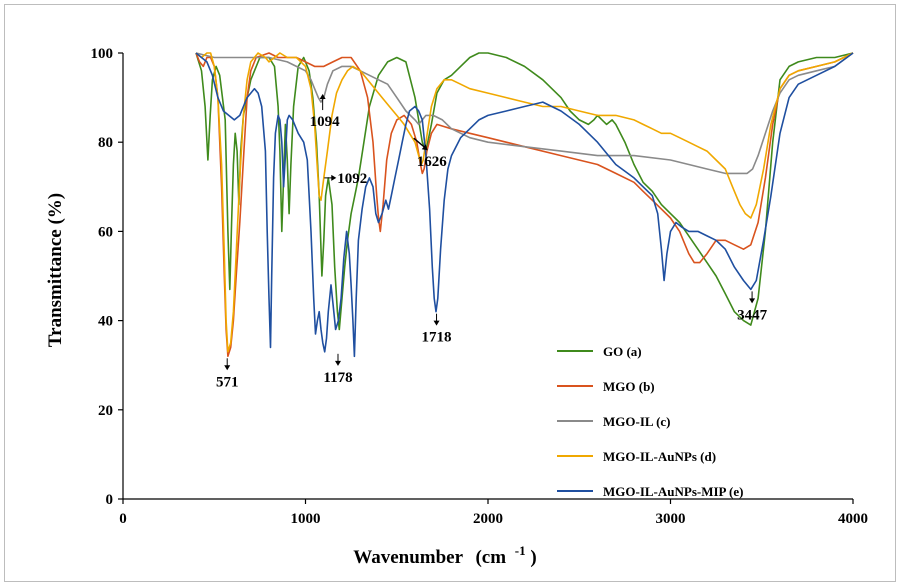 This screenshot has width=902, height=588. What do you see at coordinates (110, 500) in the screenshot?
I see `y-tick-label: 0` at bounding box center [110, 500].